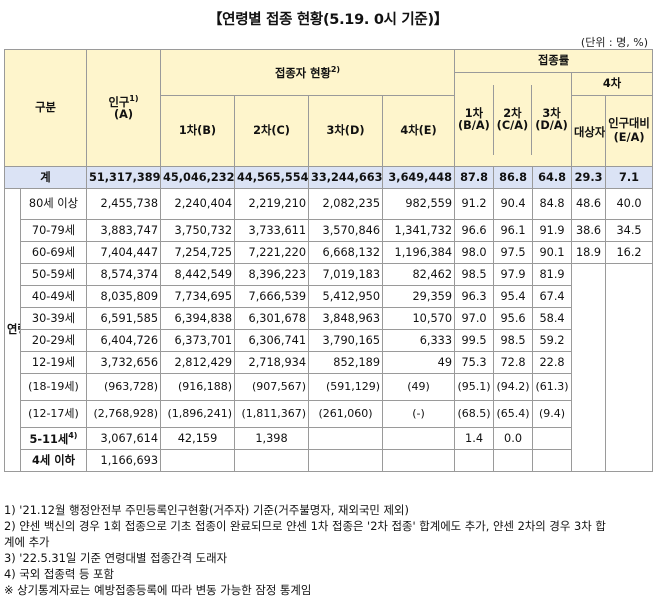  I want to click on row-population: 3,067,614, so click(124, 438).